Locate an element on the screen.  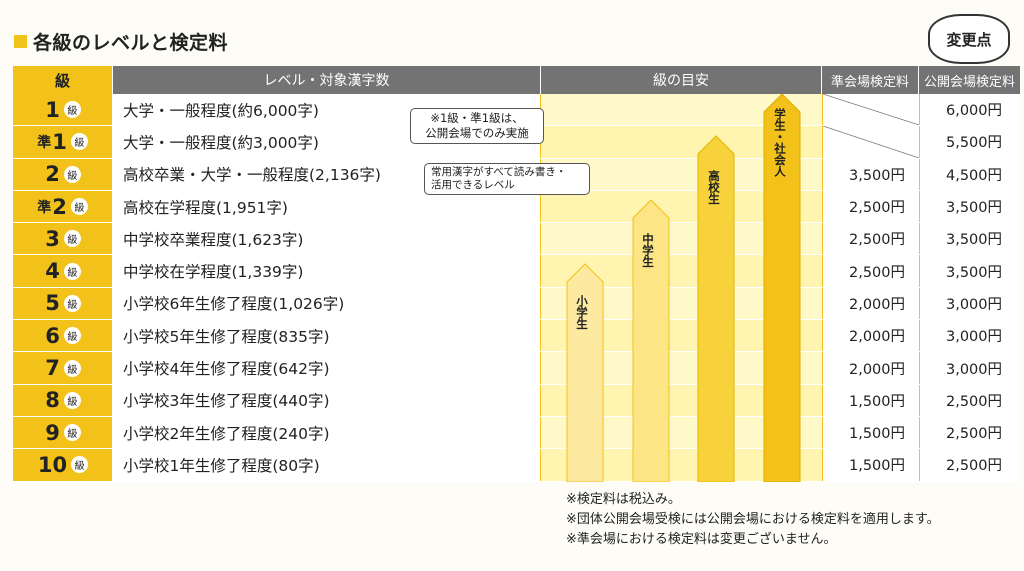
fee-public-cell: 5,500円 is located at coordinates (969, 142).